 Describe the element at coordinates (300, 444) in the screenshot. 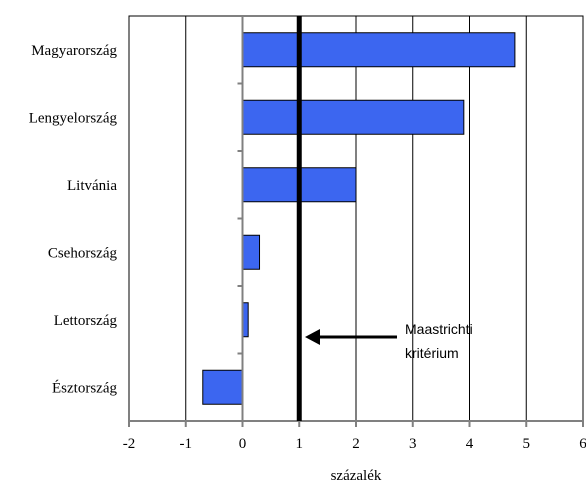

I see `x-tick-label: 1` at that location.